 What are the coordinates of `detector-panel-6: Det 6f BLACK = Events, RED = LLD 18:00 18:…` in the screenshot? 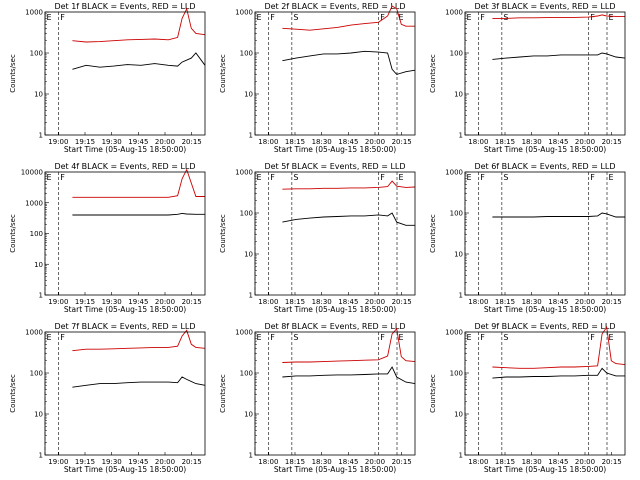 It's located at (527, 238).